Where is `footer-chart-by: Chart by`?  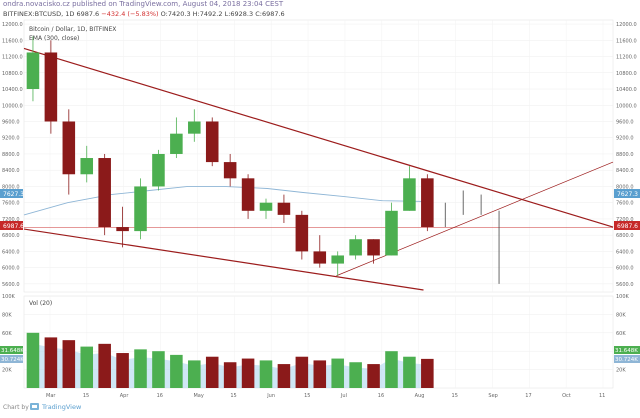 footer-chart-by: Chart by is located at coordinates (16, 407).